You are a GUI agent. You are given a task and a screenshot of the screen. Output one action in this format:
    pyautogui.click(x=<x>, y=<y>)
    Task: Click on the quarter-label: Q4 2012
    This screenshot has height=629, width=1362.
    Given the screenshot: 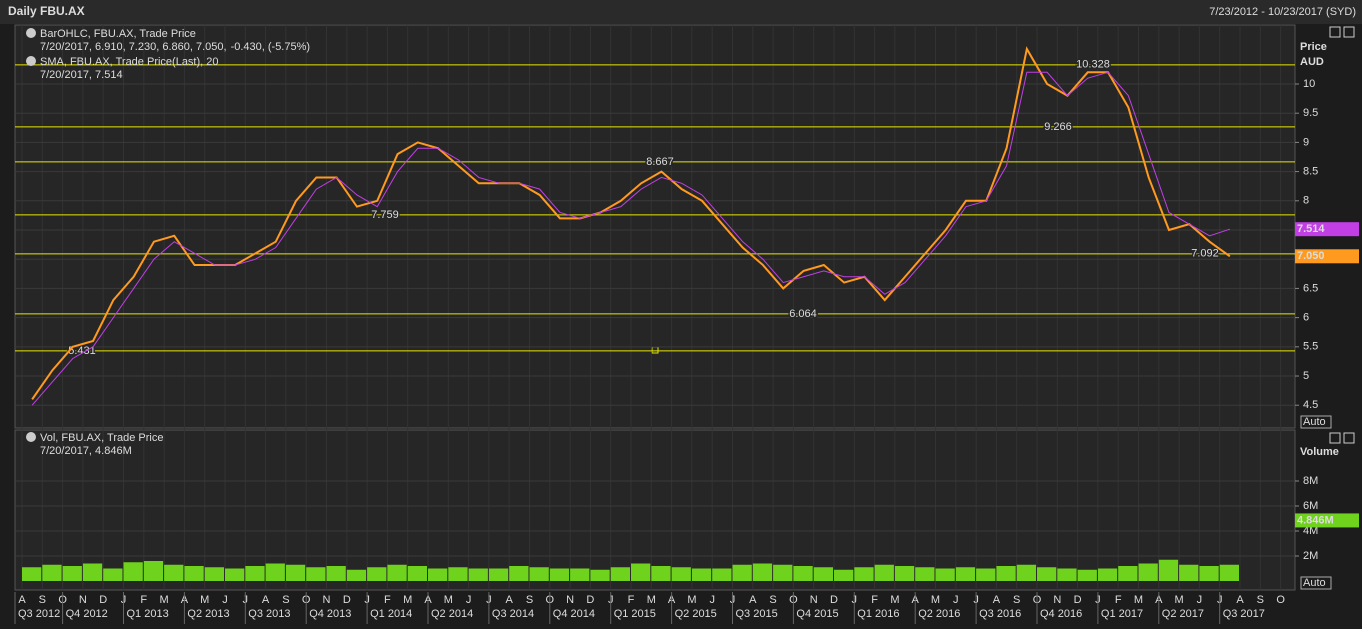 What is the action you would take?
    pyautogui.click(x=87, y=614)
    